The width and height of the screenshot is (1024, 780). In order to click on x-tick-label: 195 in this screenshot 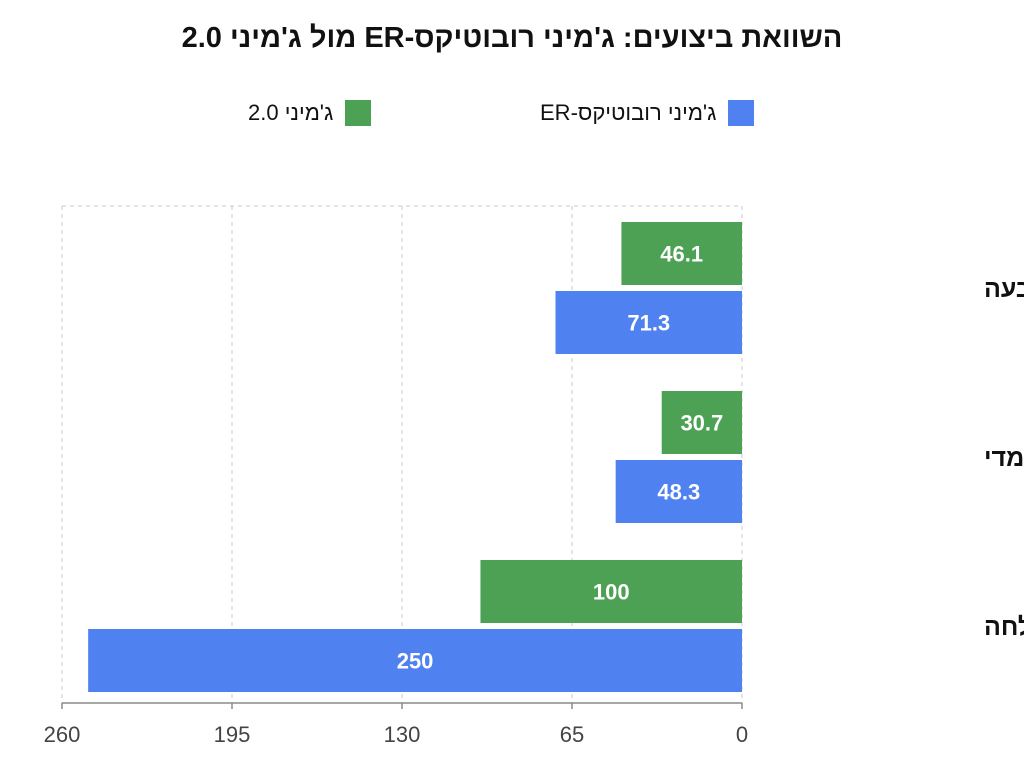, I will do `click(232, 734)`.